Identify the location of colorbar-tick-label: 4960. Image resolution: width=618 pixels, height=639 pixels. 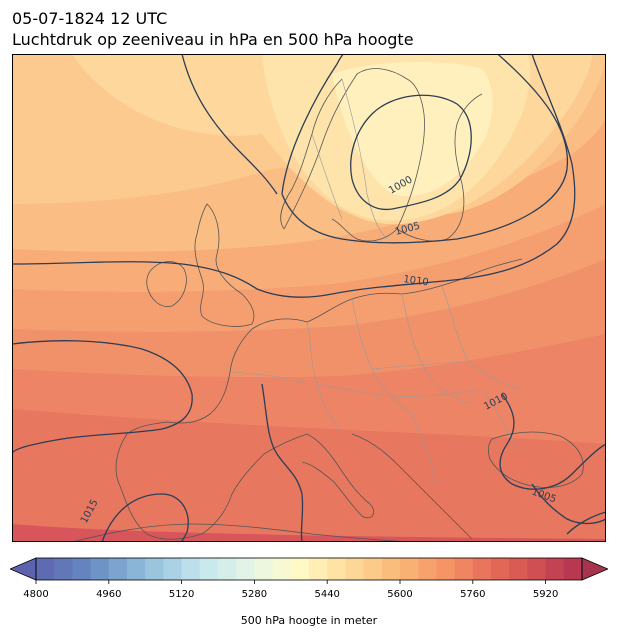
(108, 594).